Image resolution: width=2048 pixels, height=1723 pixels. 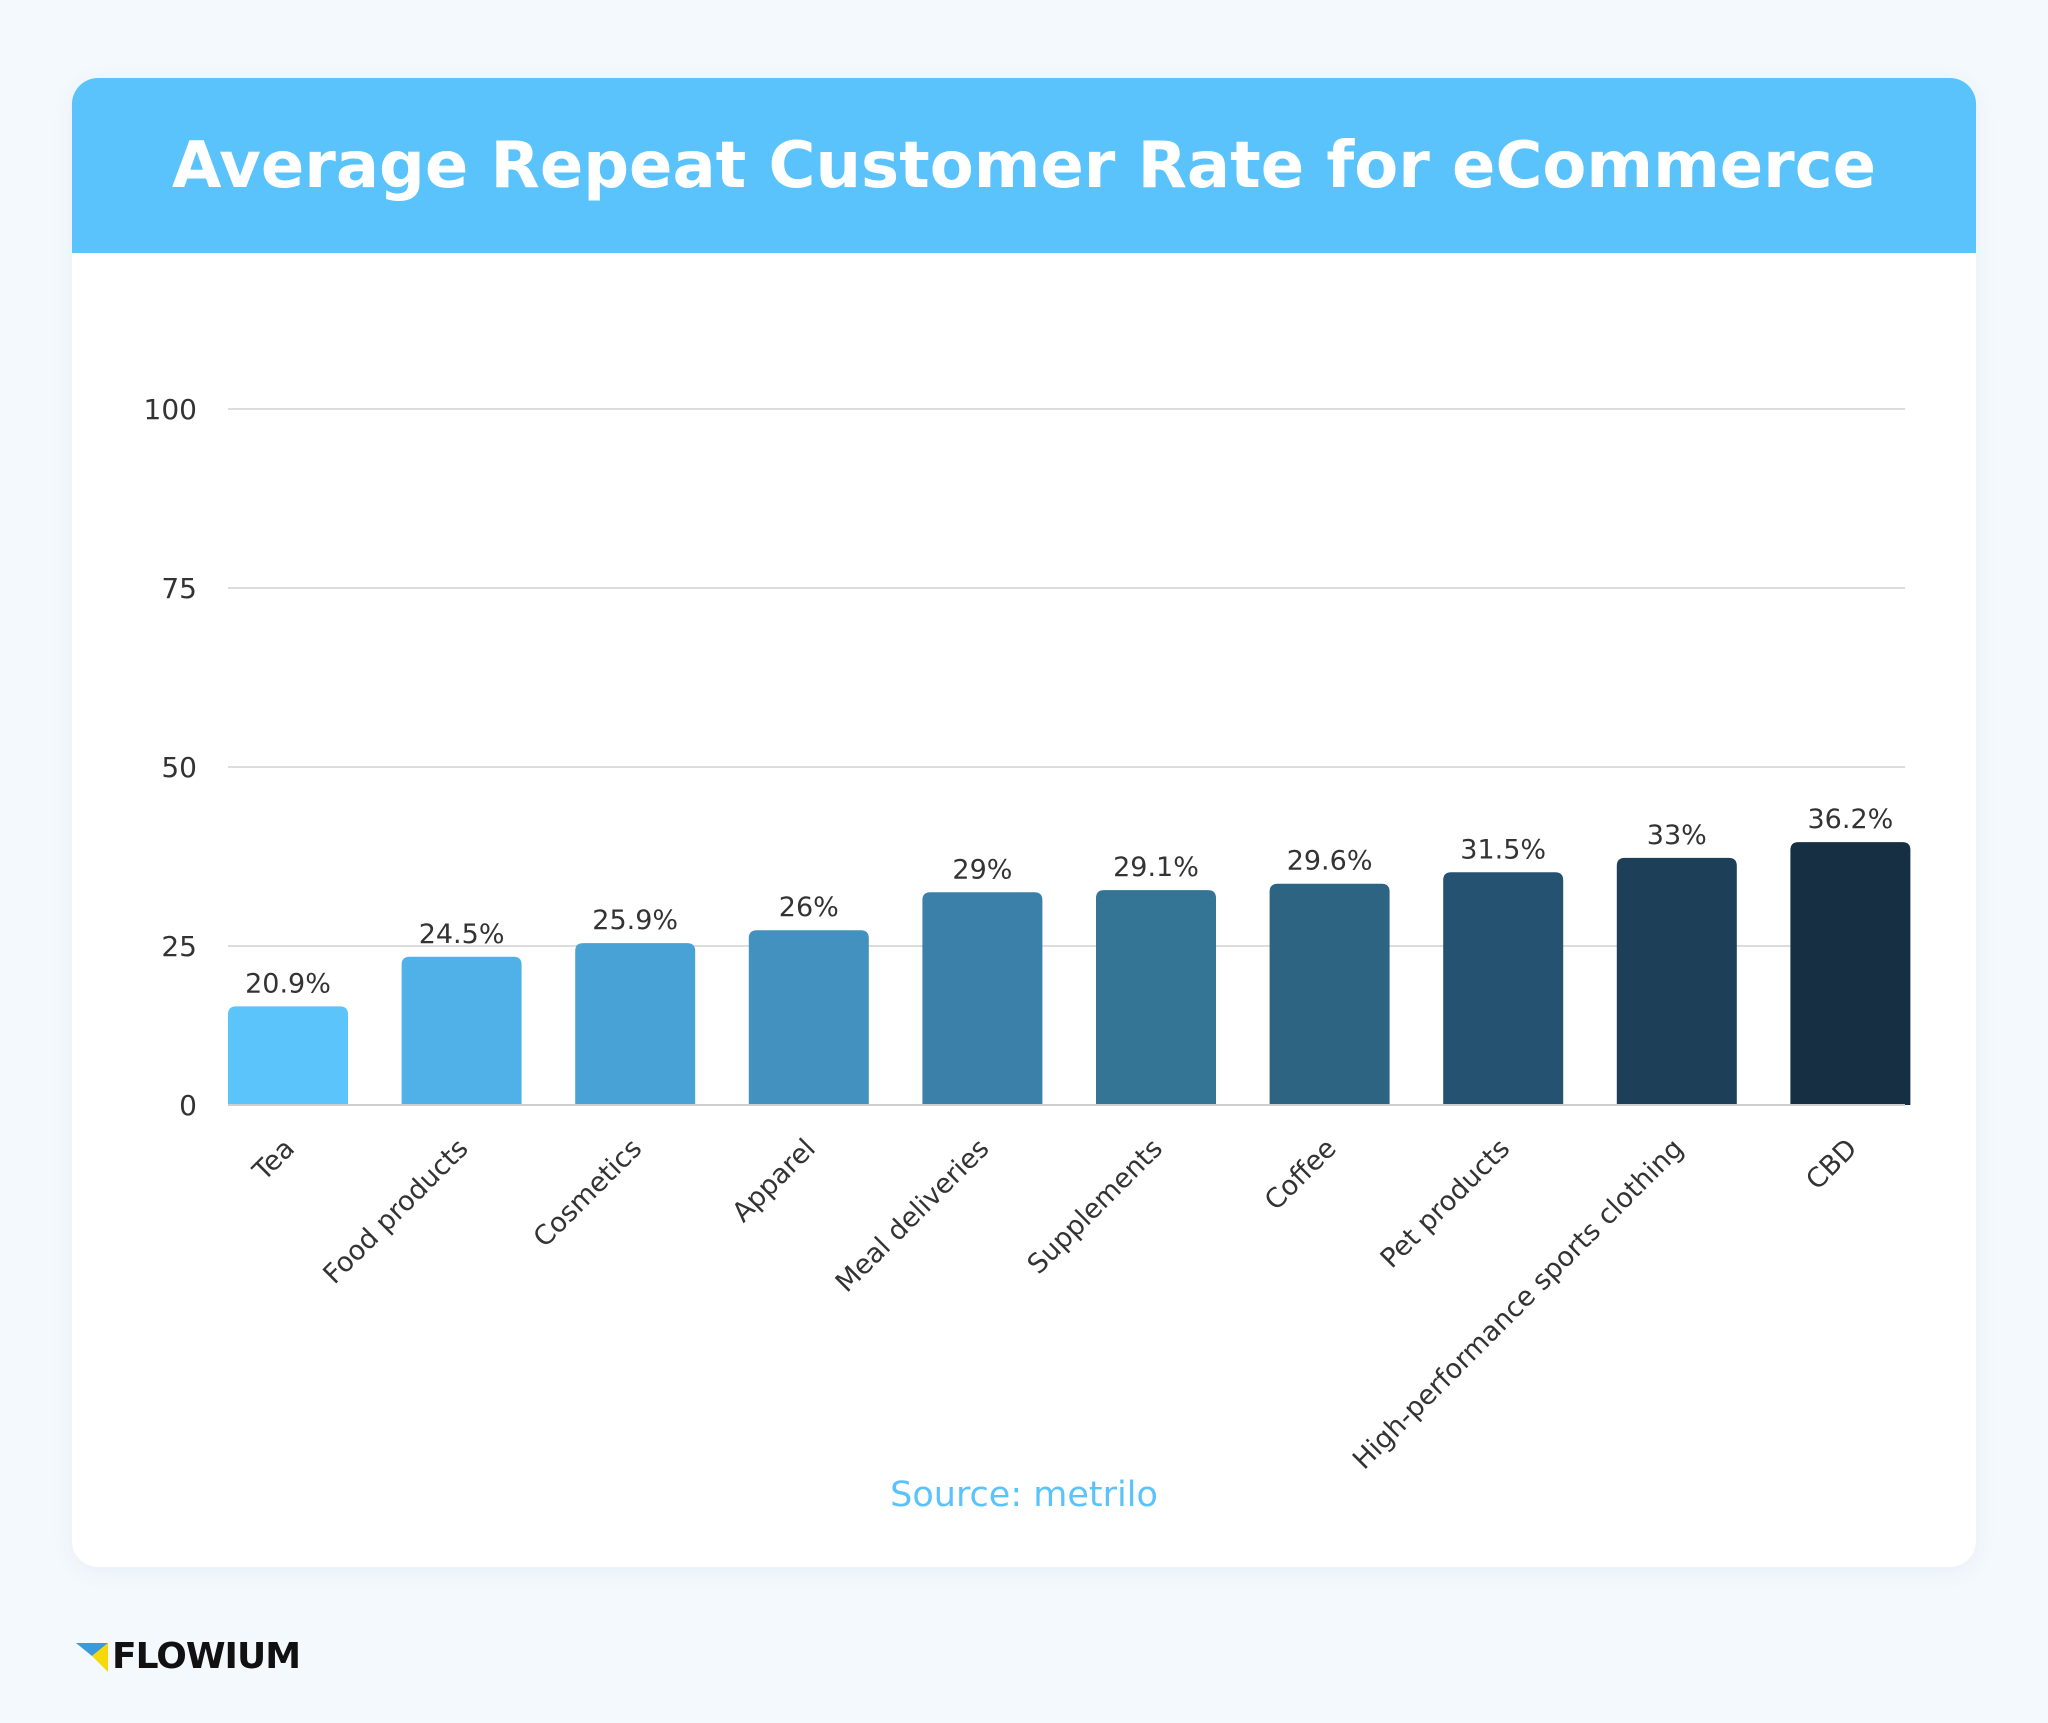 What do you see at coordinates (206, 1656) in the screenshot?
I see `logo-text: FLOWIUM` at bounding box center [206, 1656].